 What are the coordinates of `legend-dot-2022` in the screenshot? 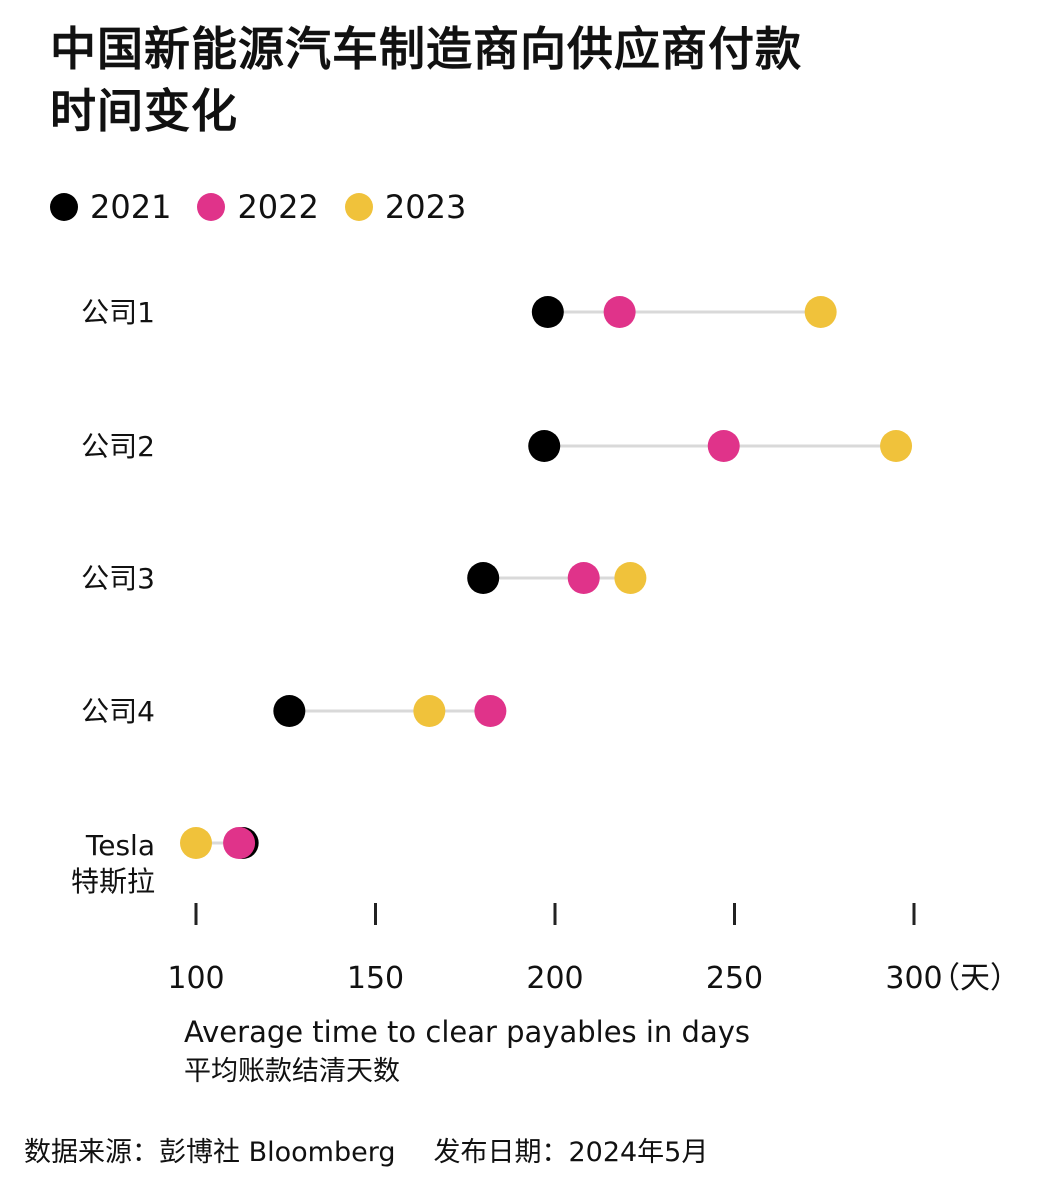 It's located at (211, 207).